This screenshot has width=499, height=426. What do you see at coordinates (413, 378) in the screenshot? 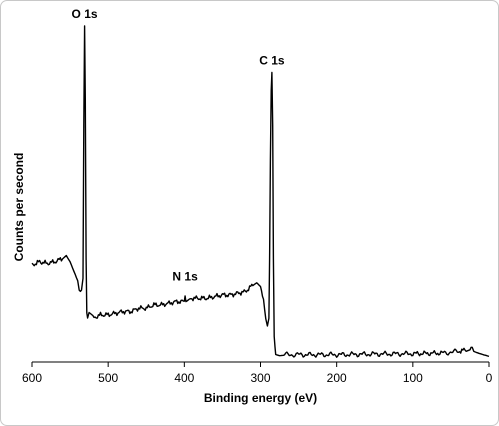
I see `x-tick-label: 100` at bounding box center [413, 378].